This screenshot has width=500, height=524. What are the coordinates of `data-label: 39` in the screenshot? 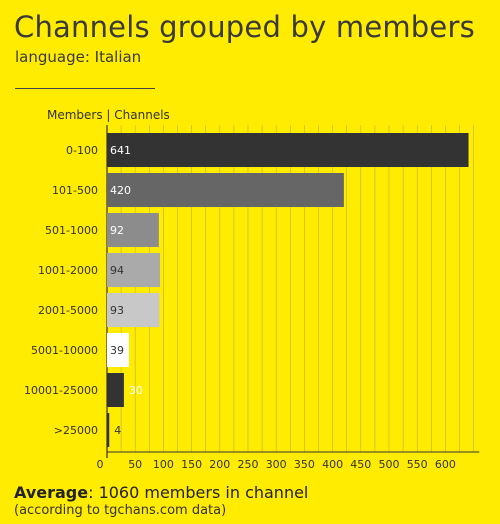 It's located at (117, 350).